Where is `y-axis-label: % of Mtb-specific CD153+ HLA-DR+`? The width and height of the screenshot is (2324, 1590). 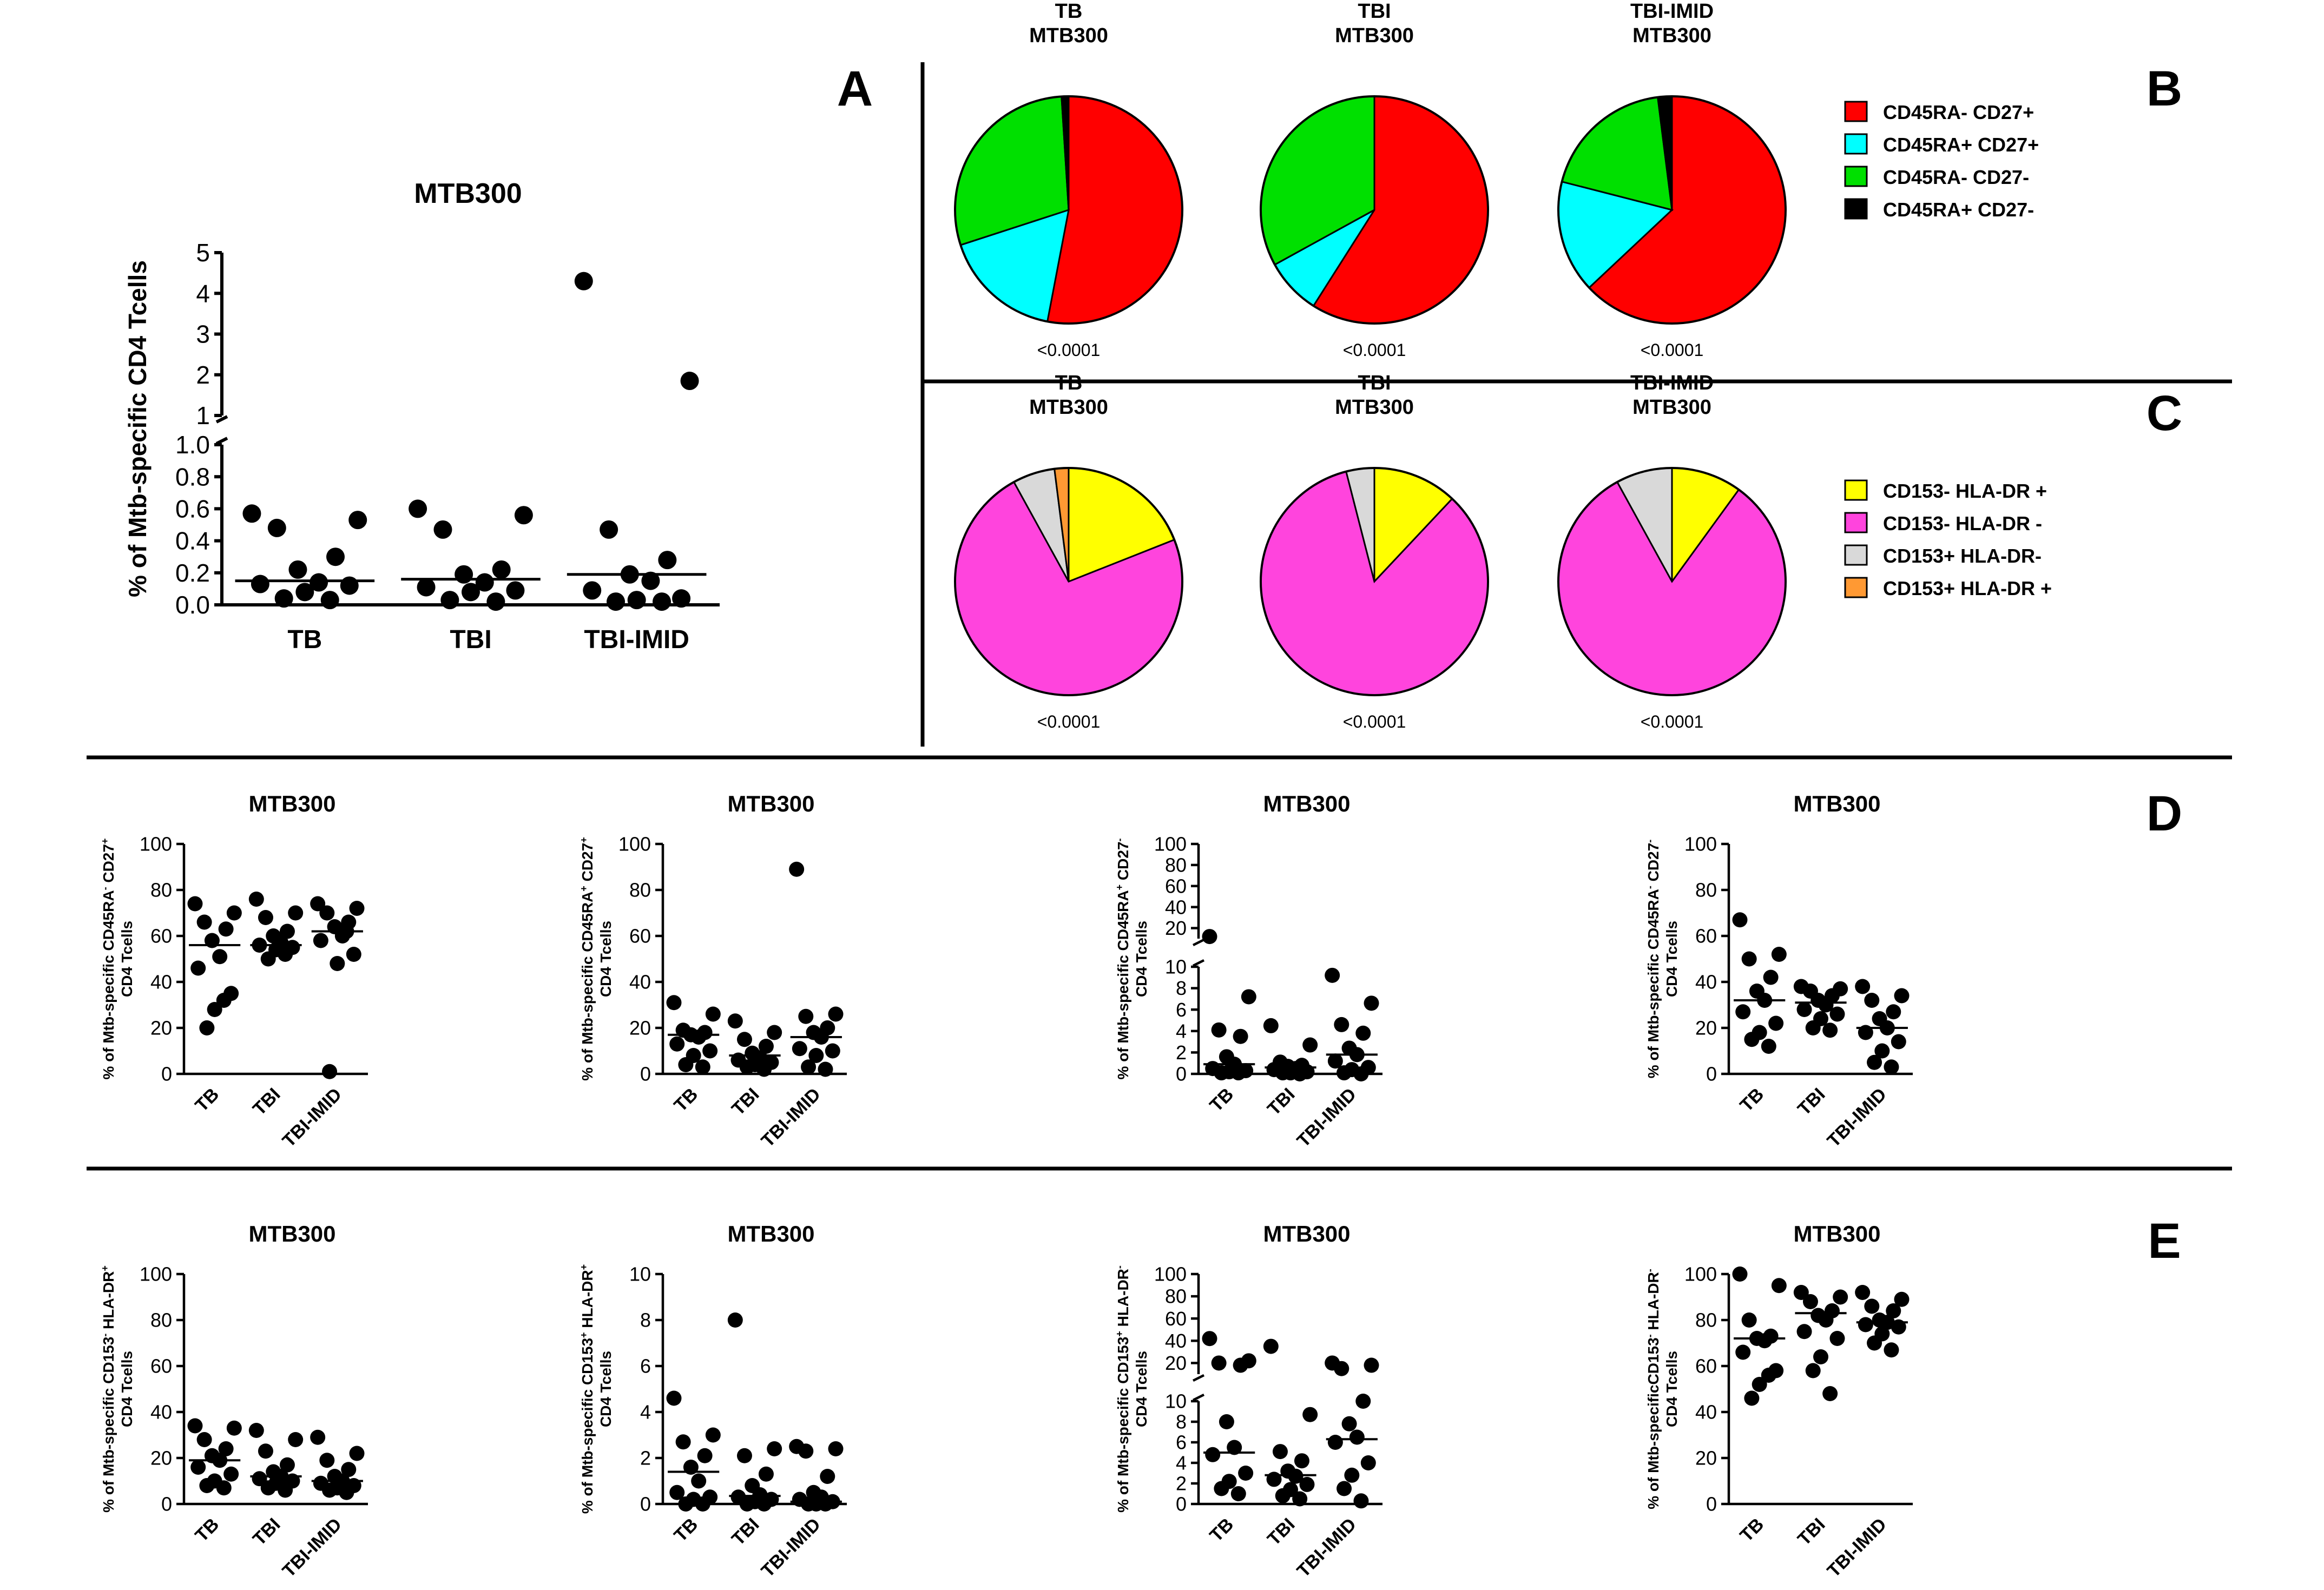
y-axis-label: % of Mtb-specific CD153+ HLA-DR+ is located at coordinates (587, 1389).